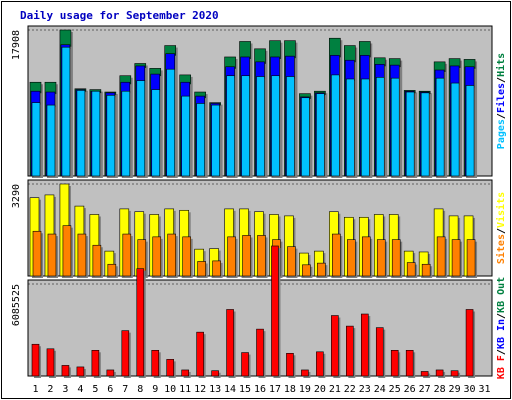  Describe the element at coordinates (380, 389) in the screenshot. I see `x-tick-label-day-24: 24` at that location.